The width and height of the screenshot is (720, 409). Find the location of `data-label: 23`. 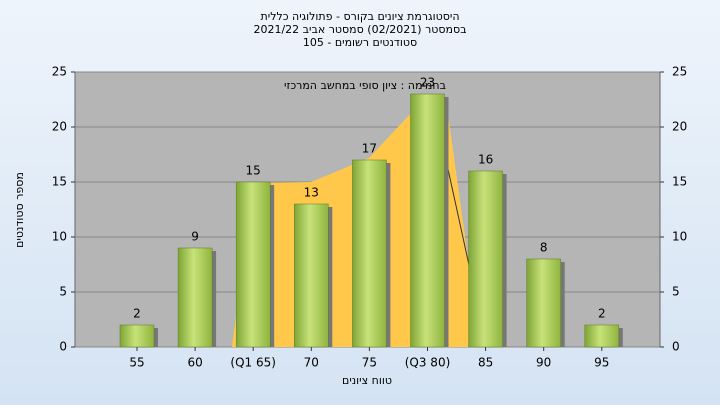

data-label: 23 is located at coordinates (427, 83).